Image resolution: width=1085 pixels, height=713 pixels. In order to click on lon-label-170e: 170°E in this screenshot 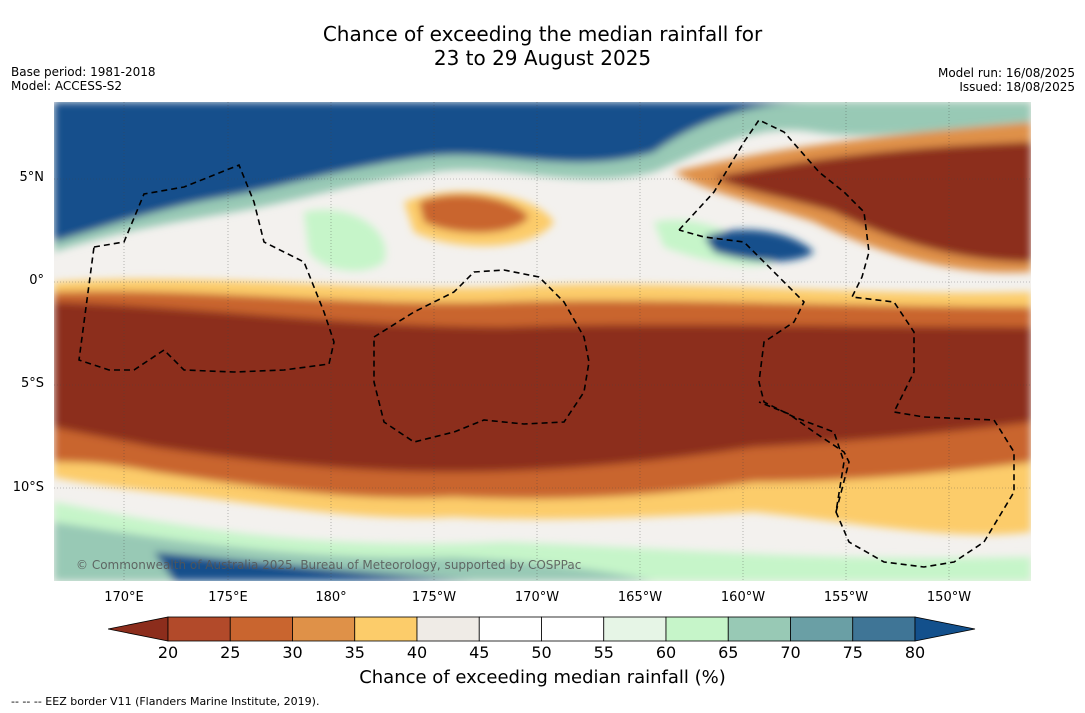, I will do `click(124, 597)`.